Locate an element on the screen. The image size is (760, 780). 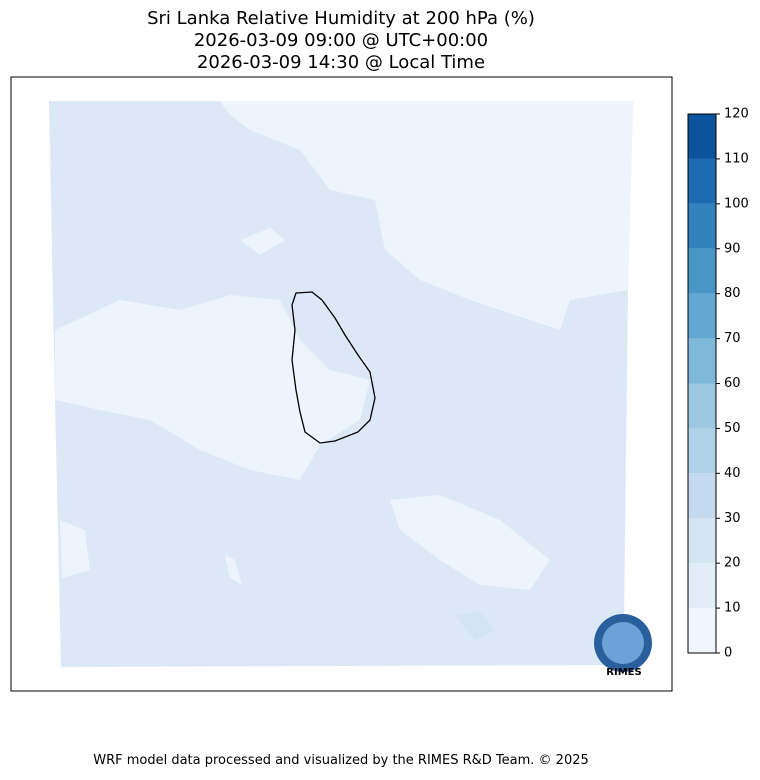
tick-label: 30 is located at coordinates (732, 518).